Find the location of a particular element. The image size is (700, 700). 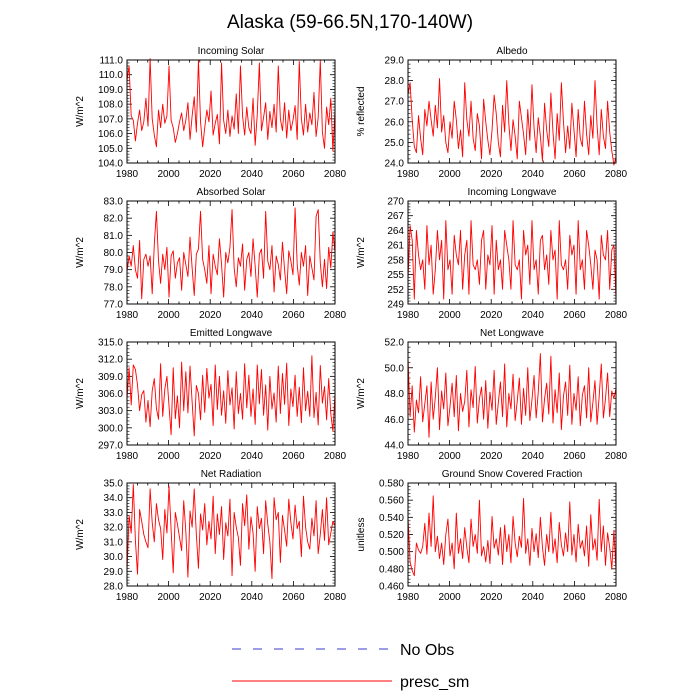

y-tick-label: 78.0 is located at coordinates (114, 287).